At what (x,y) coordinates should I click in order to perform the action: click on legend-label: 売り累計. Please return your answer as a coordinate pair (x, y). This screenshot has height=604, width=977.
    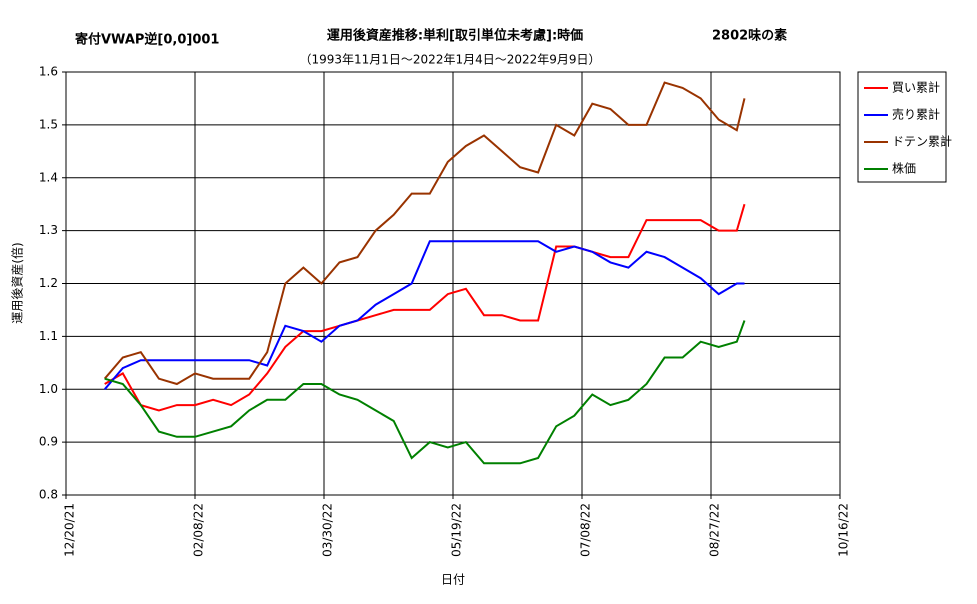
    Looking at the image, I should click on (916, 114).